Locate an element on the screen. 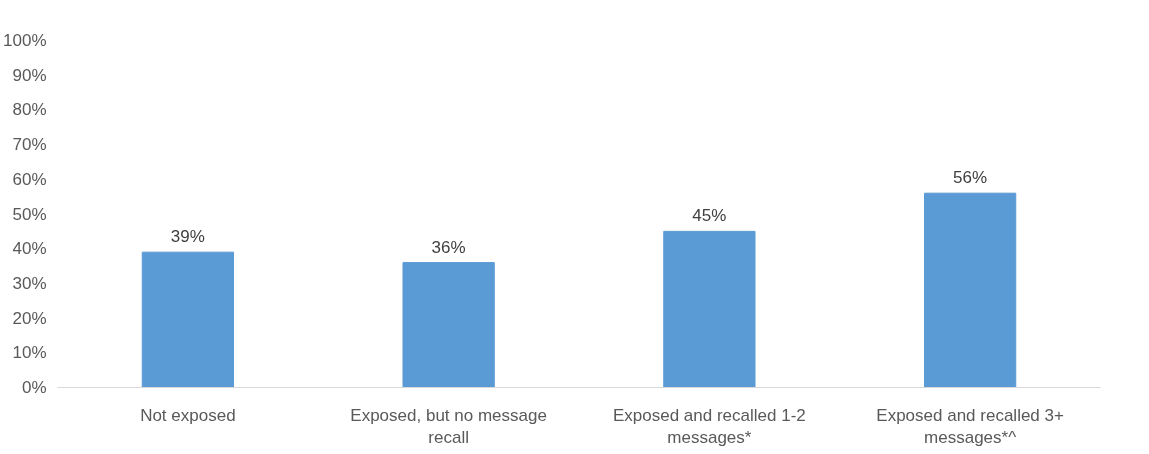  x-tick-label: Exposed and recalled 3+ messages*^ is located at coordinates (970, 426).